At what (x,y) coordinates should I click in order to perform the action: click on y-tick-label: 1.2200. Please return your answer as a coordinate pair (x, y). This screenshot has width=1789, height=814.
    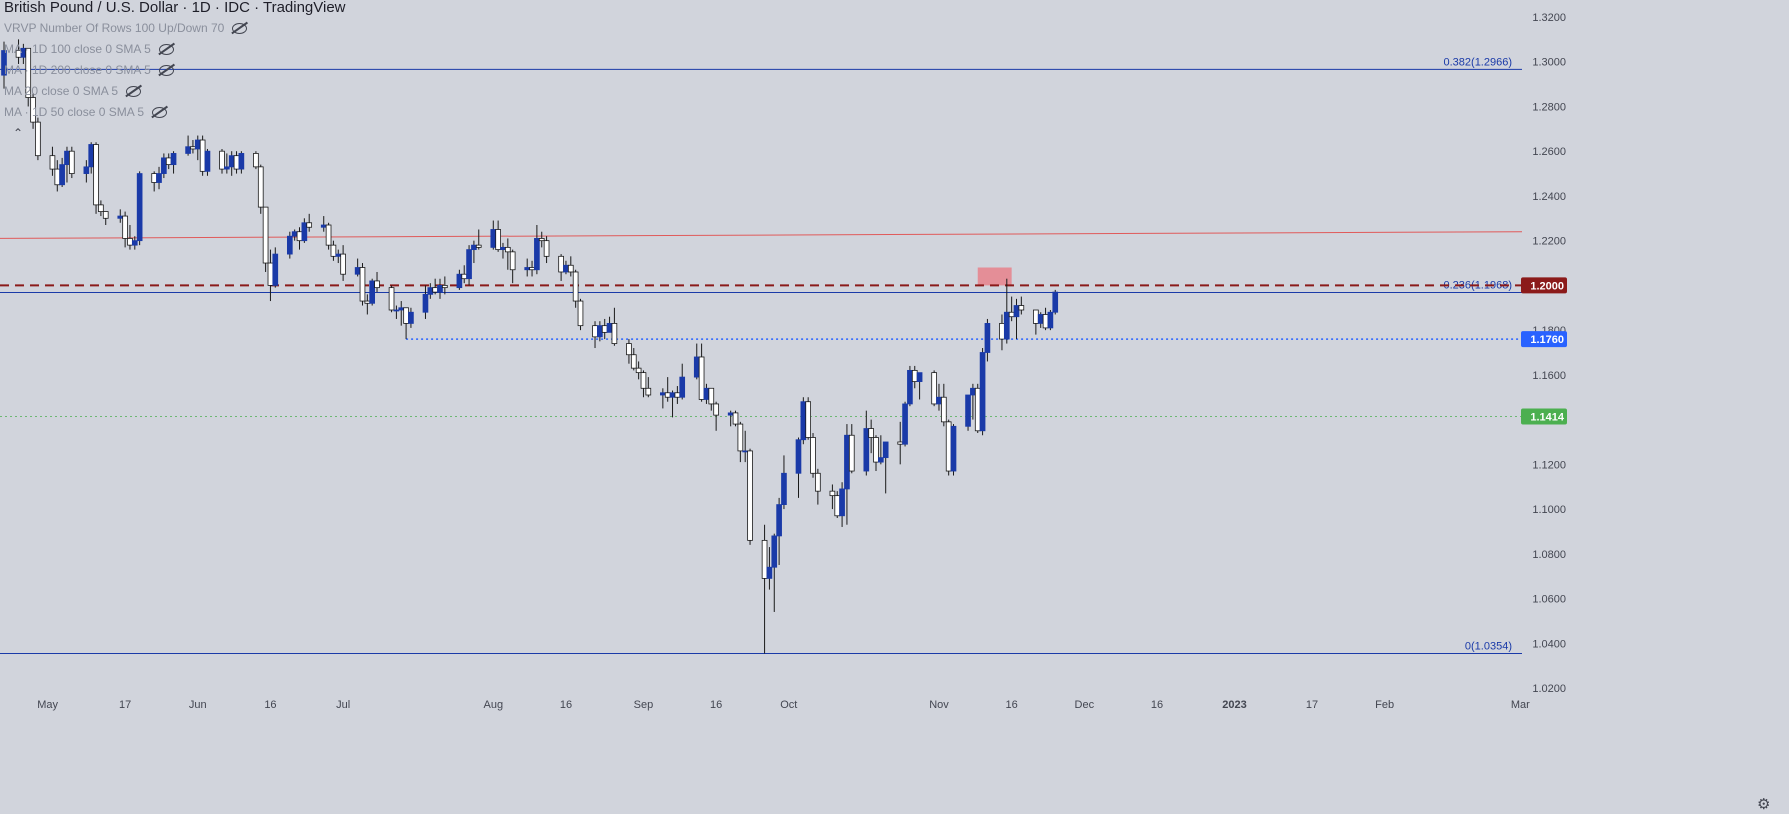
    Looking at the image, I should click on (1549, 242).